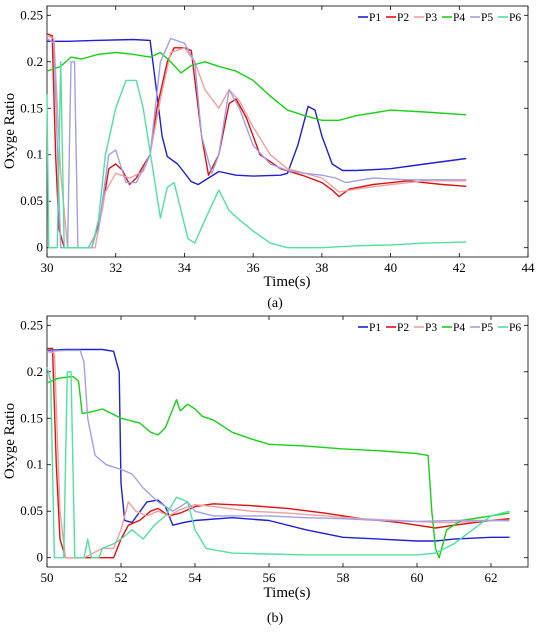 The height and width of the screenshot is (635, 550). What do you see at coordinates (459, 267) in the screenshot?
I see `x-tick-label: 42` at bounding box center [459, 267].